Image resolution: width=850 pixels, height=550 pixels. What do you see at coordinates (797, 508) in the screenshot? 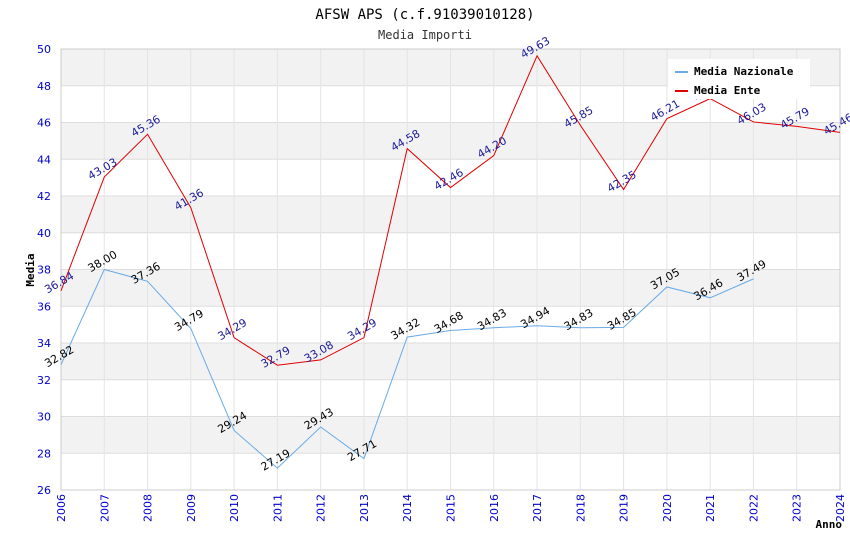
I see `x-tick-label: 2023` at bounding box center [797, 508].